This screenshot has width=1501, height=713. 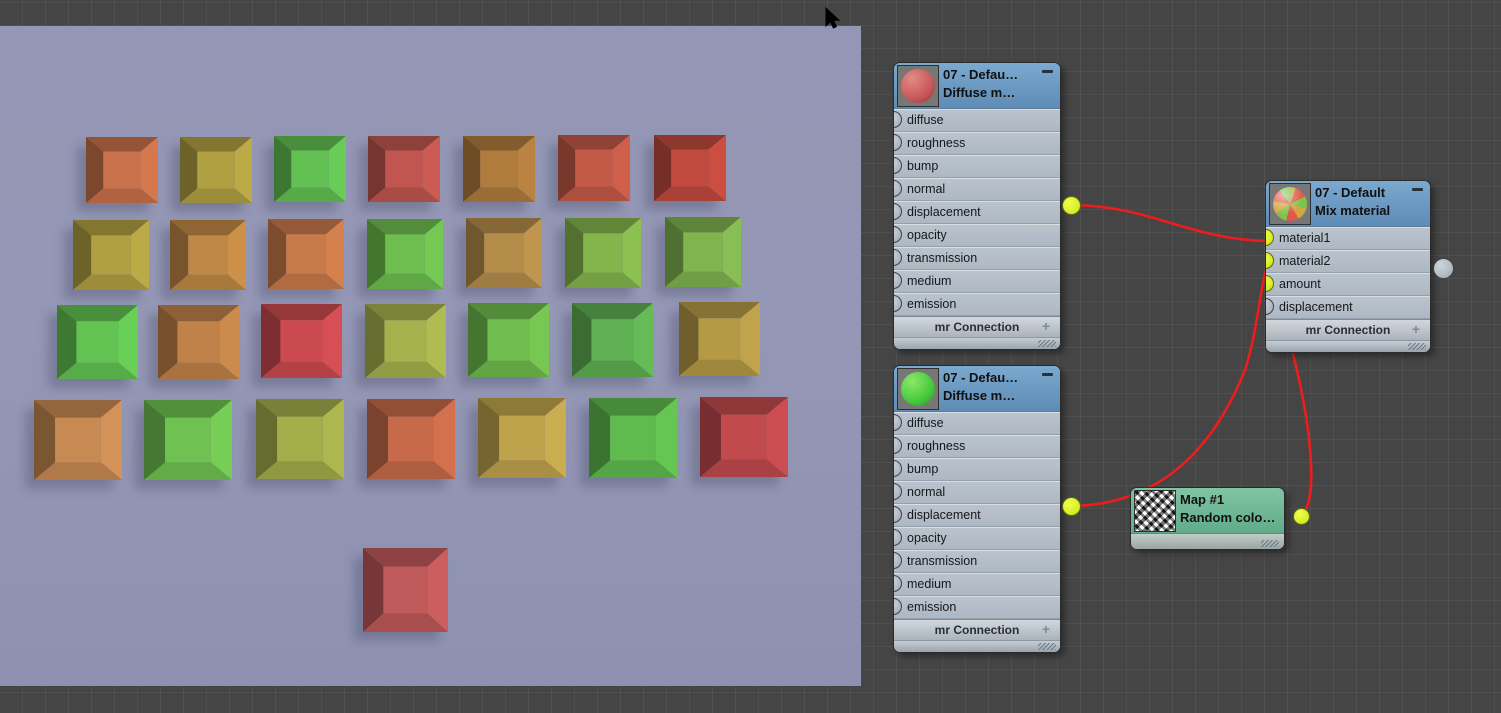 I want to click on green-sphere-thumbnail, so click(x=918, y=389).